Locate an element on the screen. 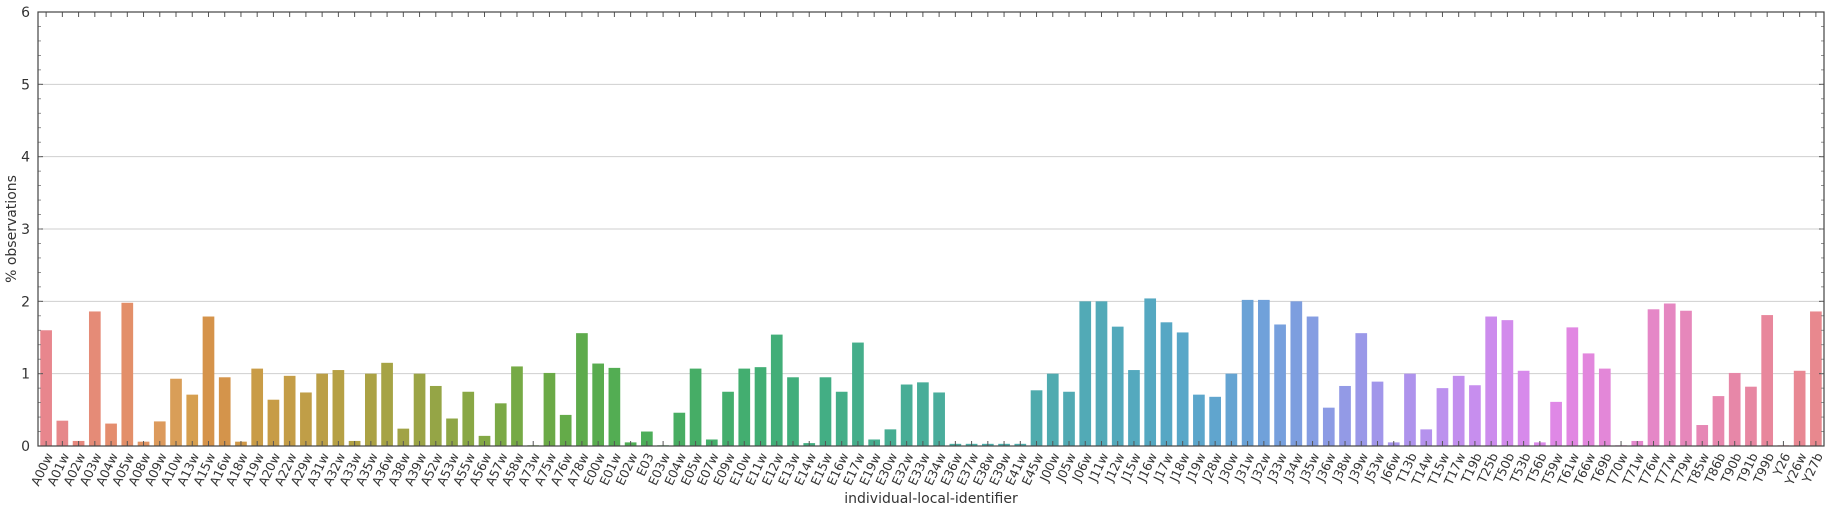 Image resolution: width=1834 pixels, height=515 pixels. bar-T66w is located at coordinates (1588, 399).